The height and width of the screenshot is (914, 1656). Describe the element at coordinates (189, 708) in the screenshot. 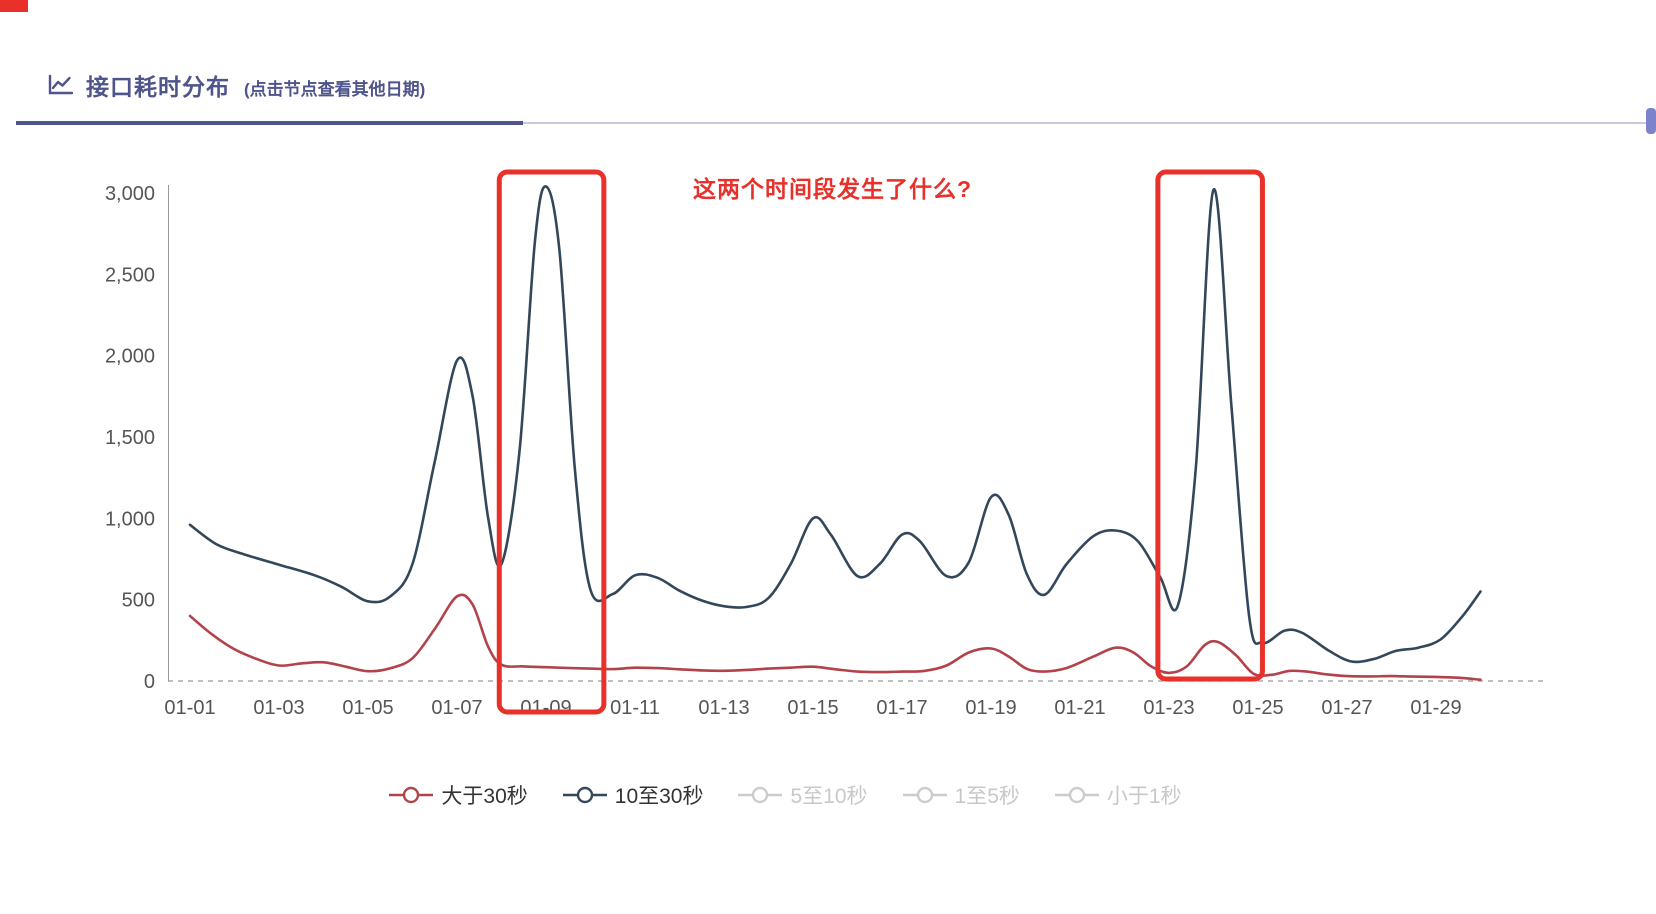

I see `x-tick-label: 01-01` at that location.